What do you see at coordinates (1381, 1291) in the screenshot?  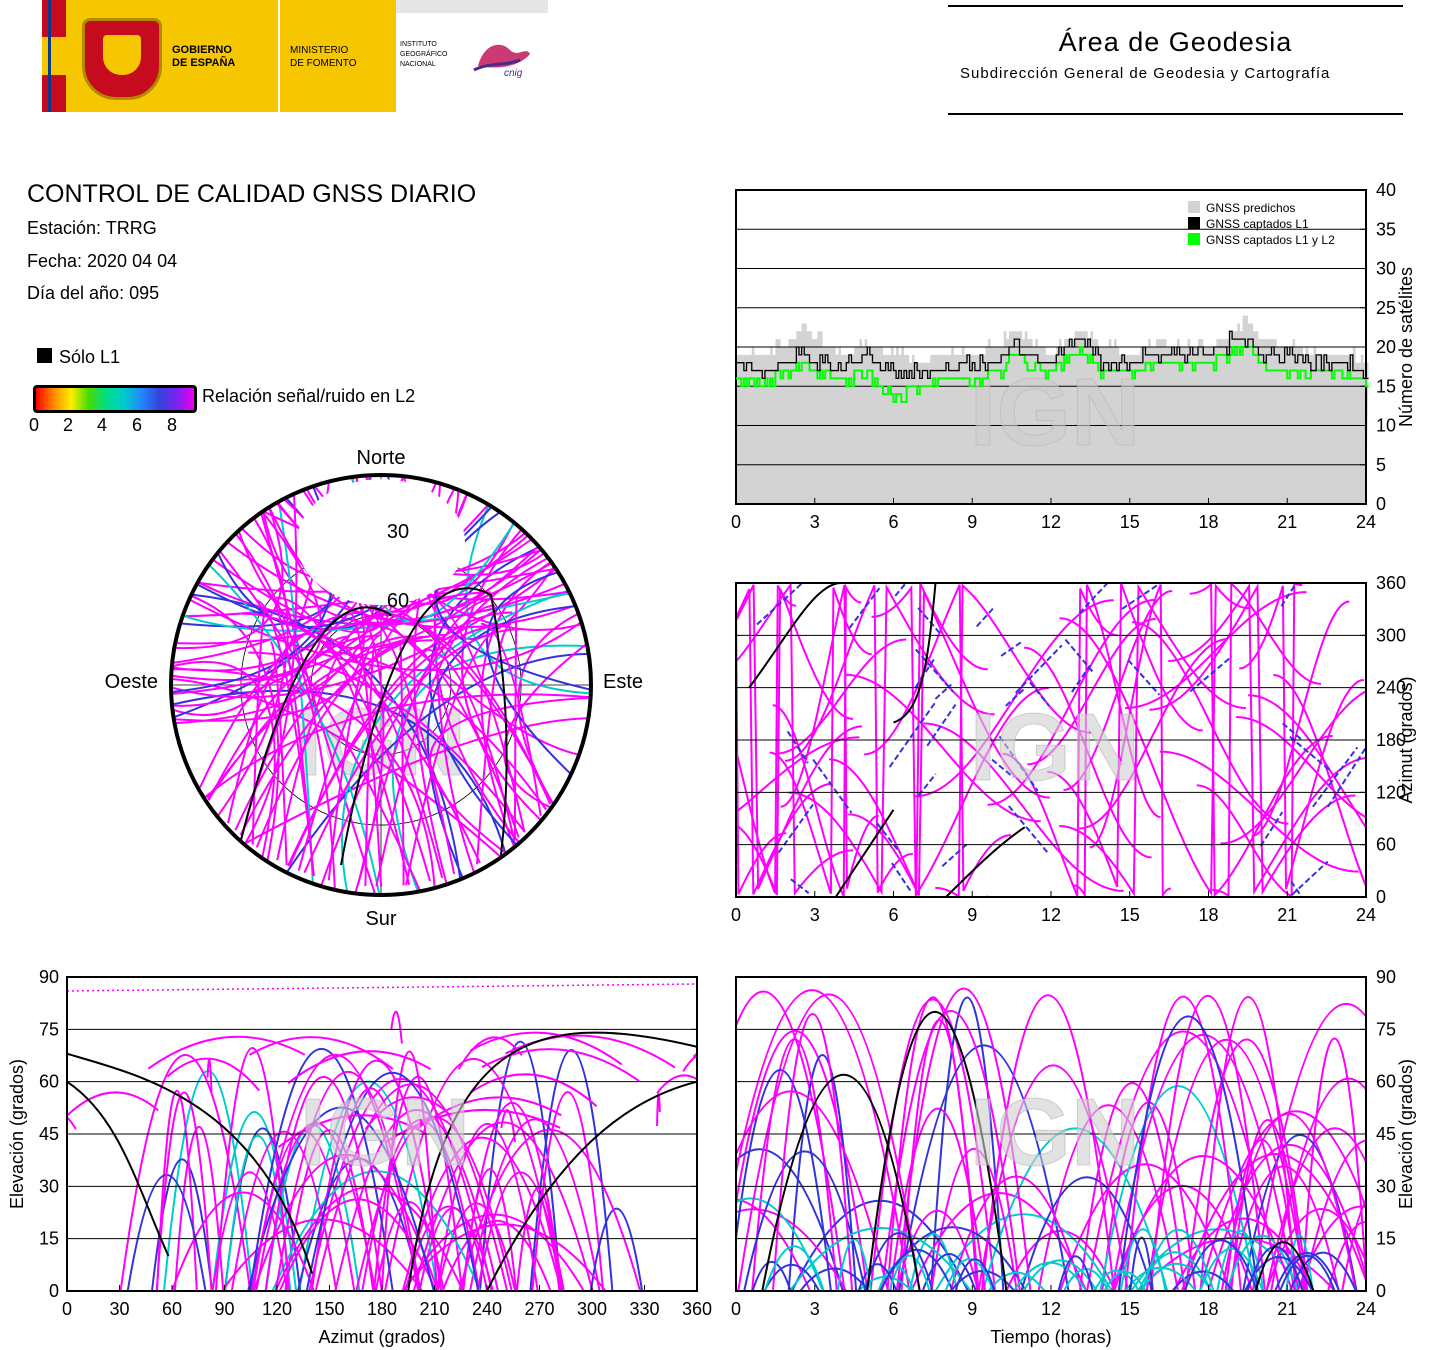 I see `y-tick-label: 0` at bounding box center [1381, 1291].